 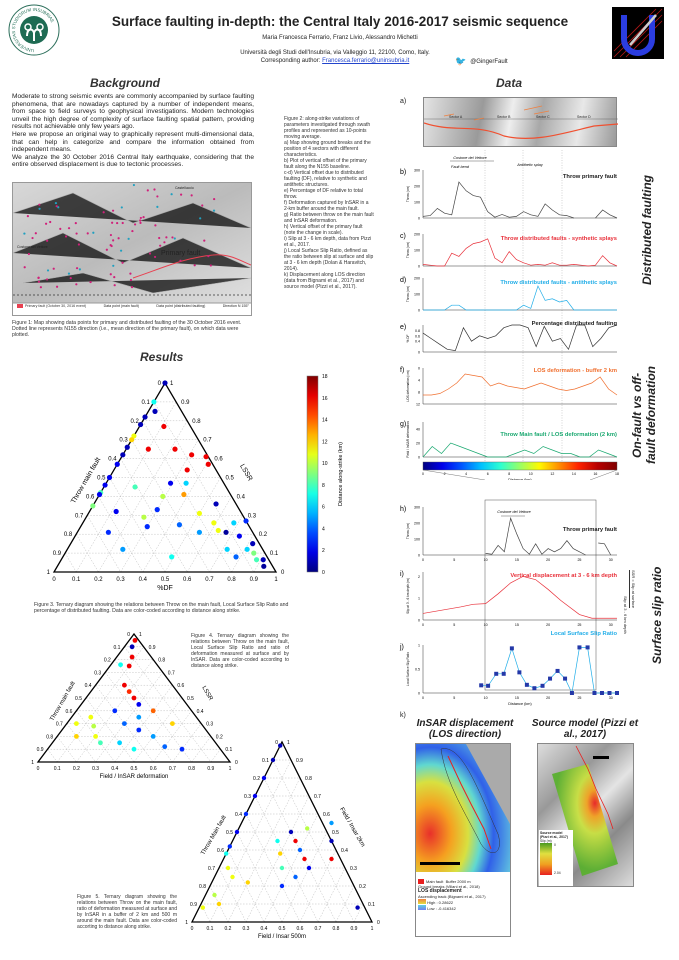 I want to click on y-tick-label: 4, so click(x=419, y=381).